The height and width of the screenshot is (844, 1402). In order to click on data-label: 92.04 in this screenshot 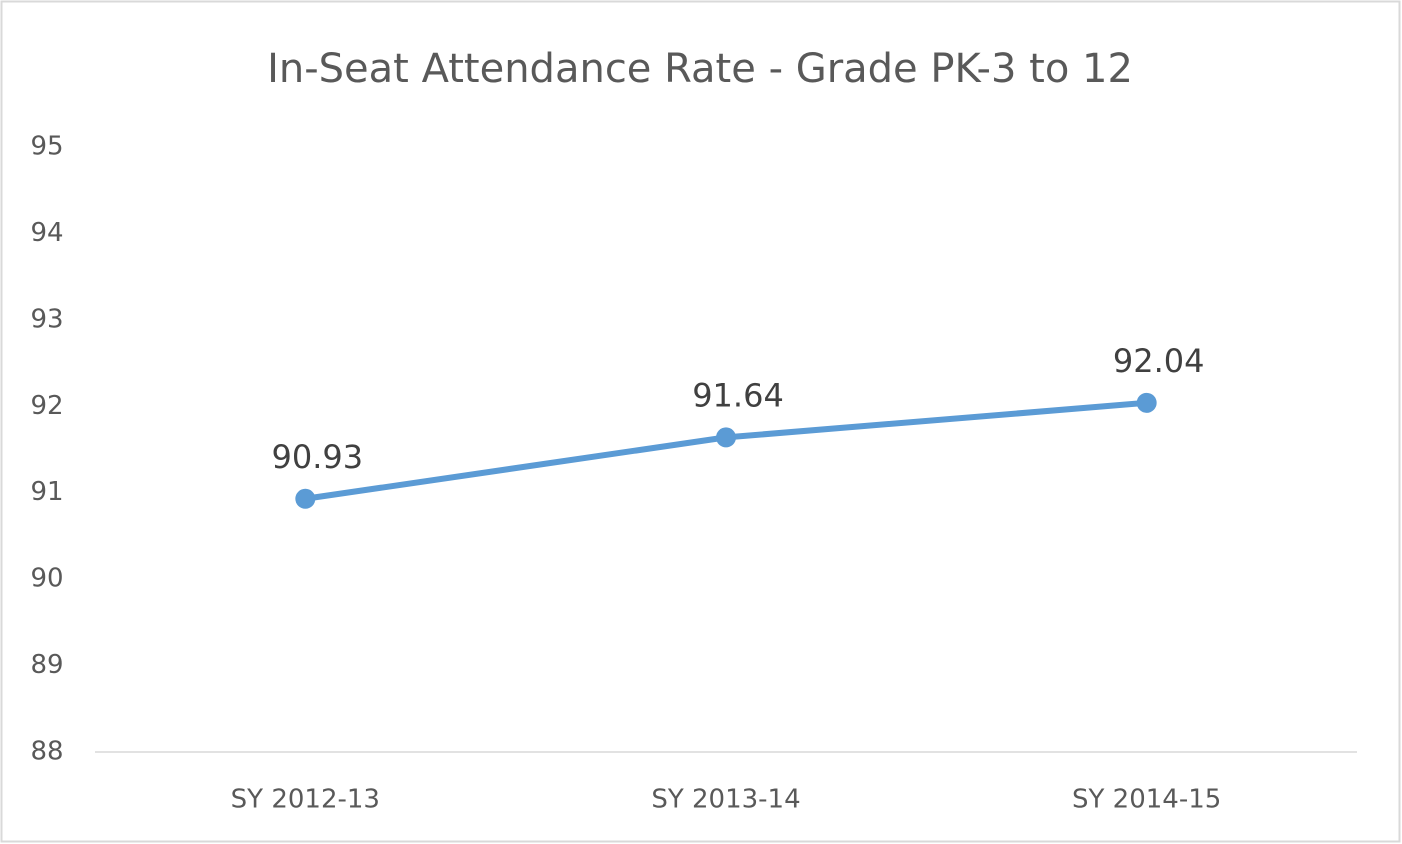, I will do `click(1159, 361)`.